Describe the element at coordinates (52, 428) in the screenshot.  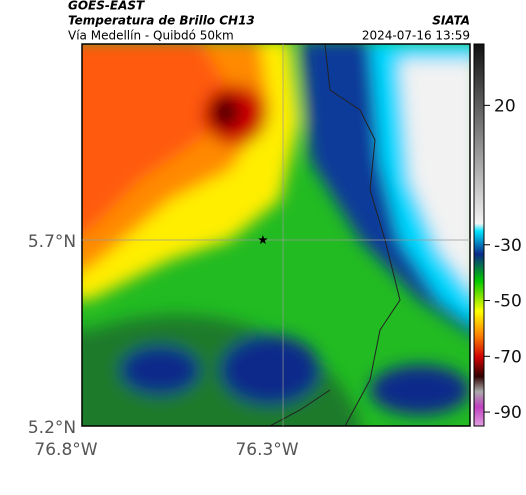
I see `y-tick-label: 5.2°N` at that location.